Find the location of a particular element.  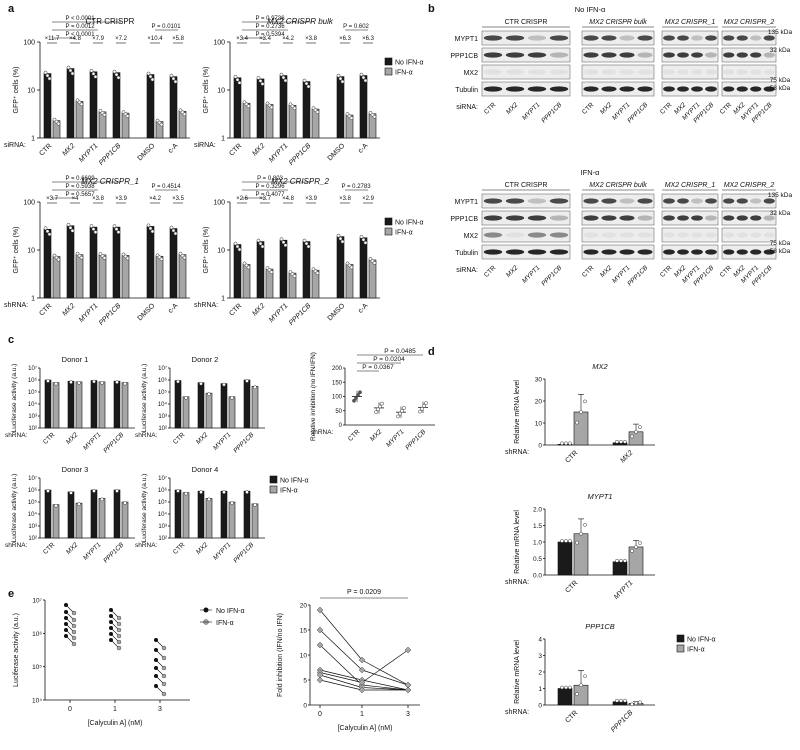

p-value: P = 0.5657 is located at coordinates (80, 195).